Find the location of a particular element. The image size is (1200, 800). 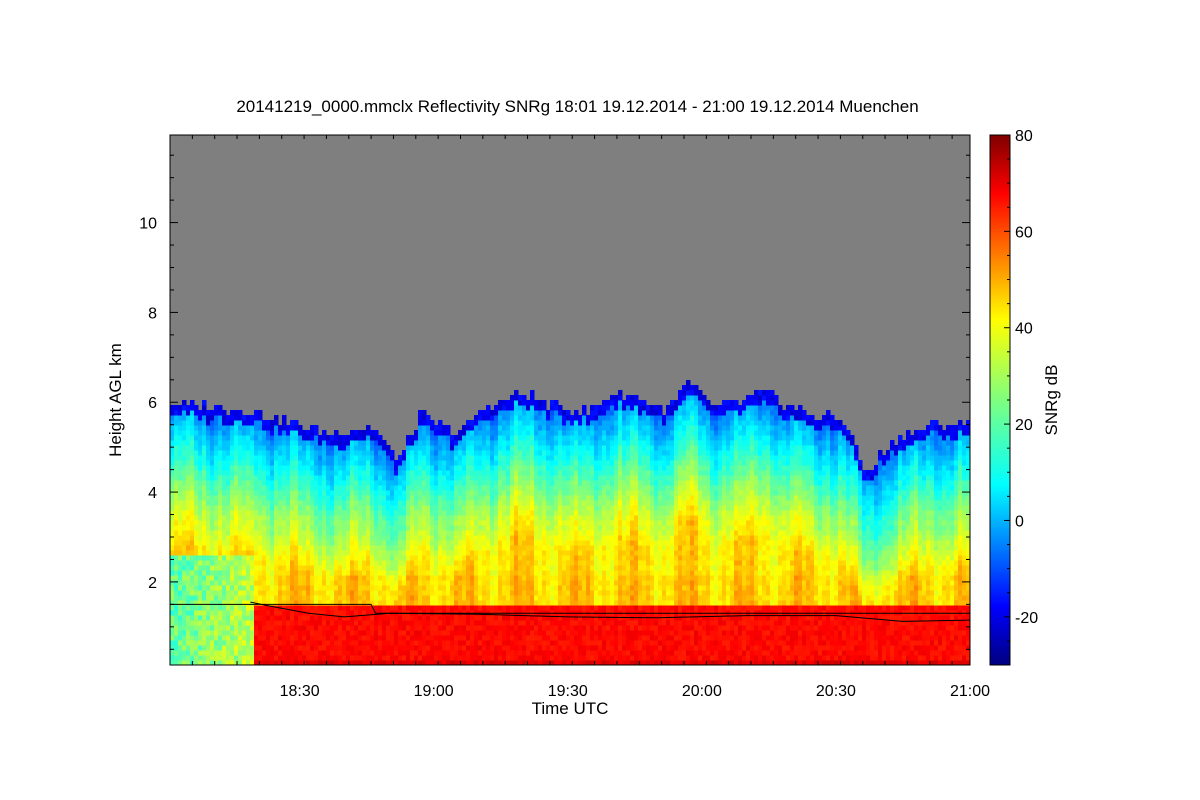

colorbar-axis: -20 0 20 40 60 80 is located at coordinates (1021, 397).